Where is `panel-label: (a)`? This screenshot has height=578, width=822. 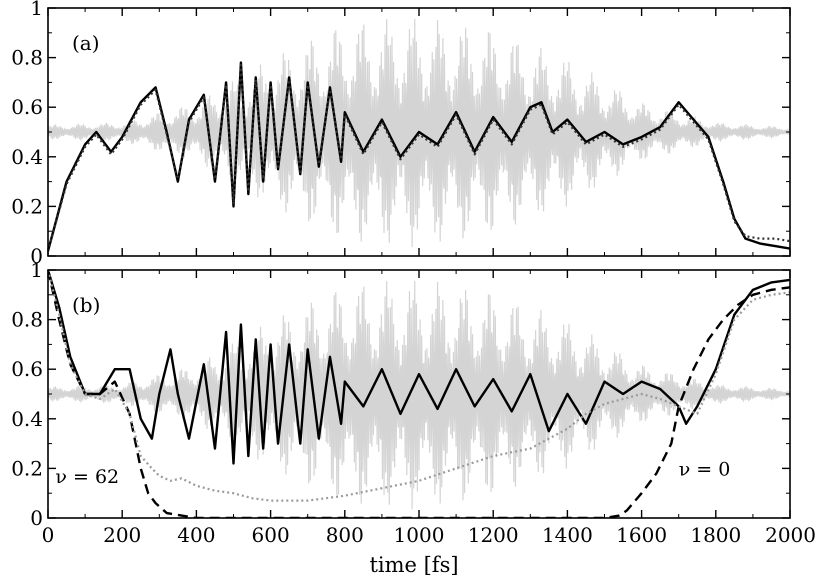
panel-label: (a) is located at coordinates (86, 43).